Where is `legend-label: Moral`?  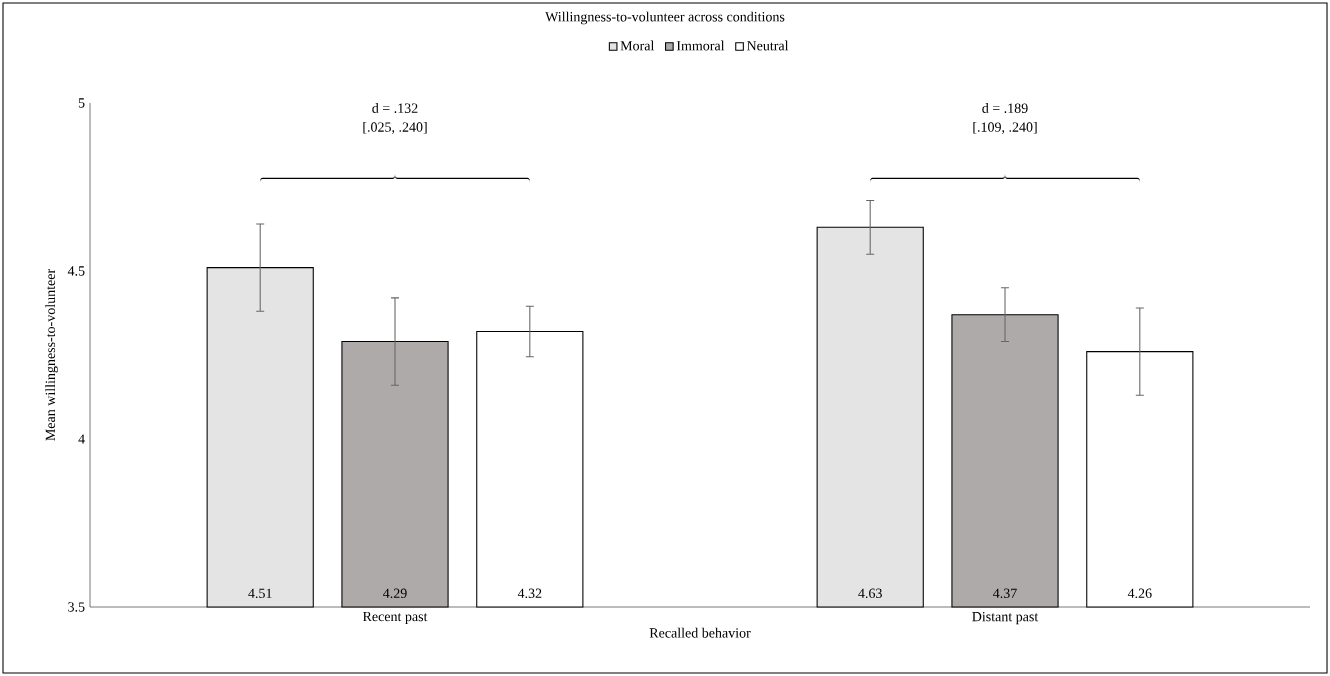
legend-label: Moral is located at coordinates (637, 45).